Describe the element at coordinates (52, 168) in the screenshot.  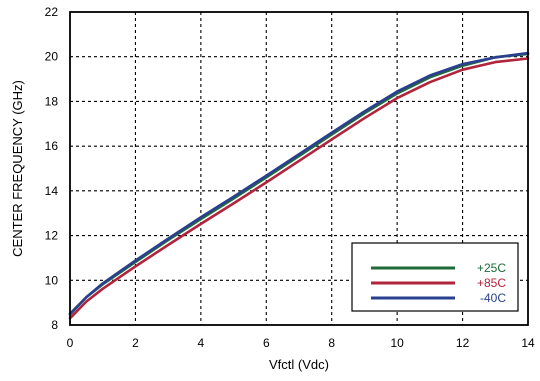
I see `y-tick-labels: 8 10 12 14 16 18 20 22` at that location.